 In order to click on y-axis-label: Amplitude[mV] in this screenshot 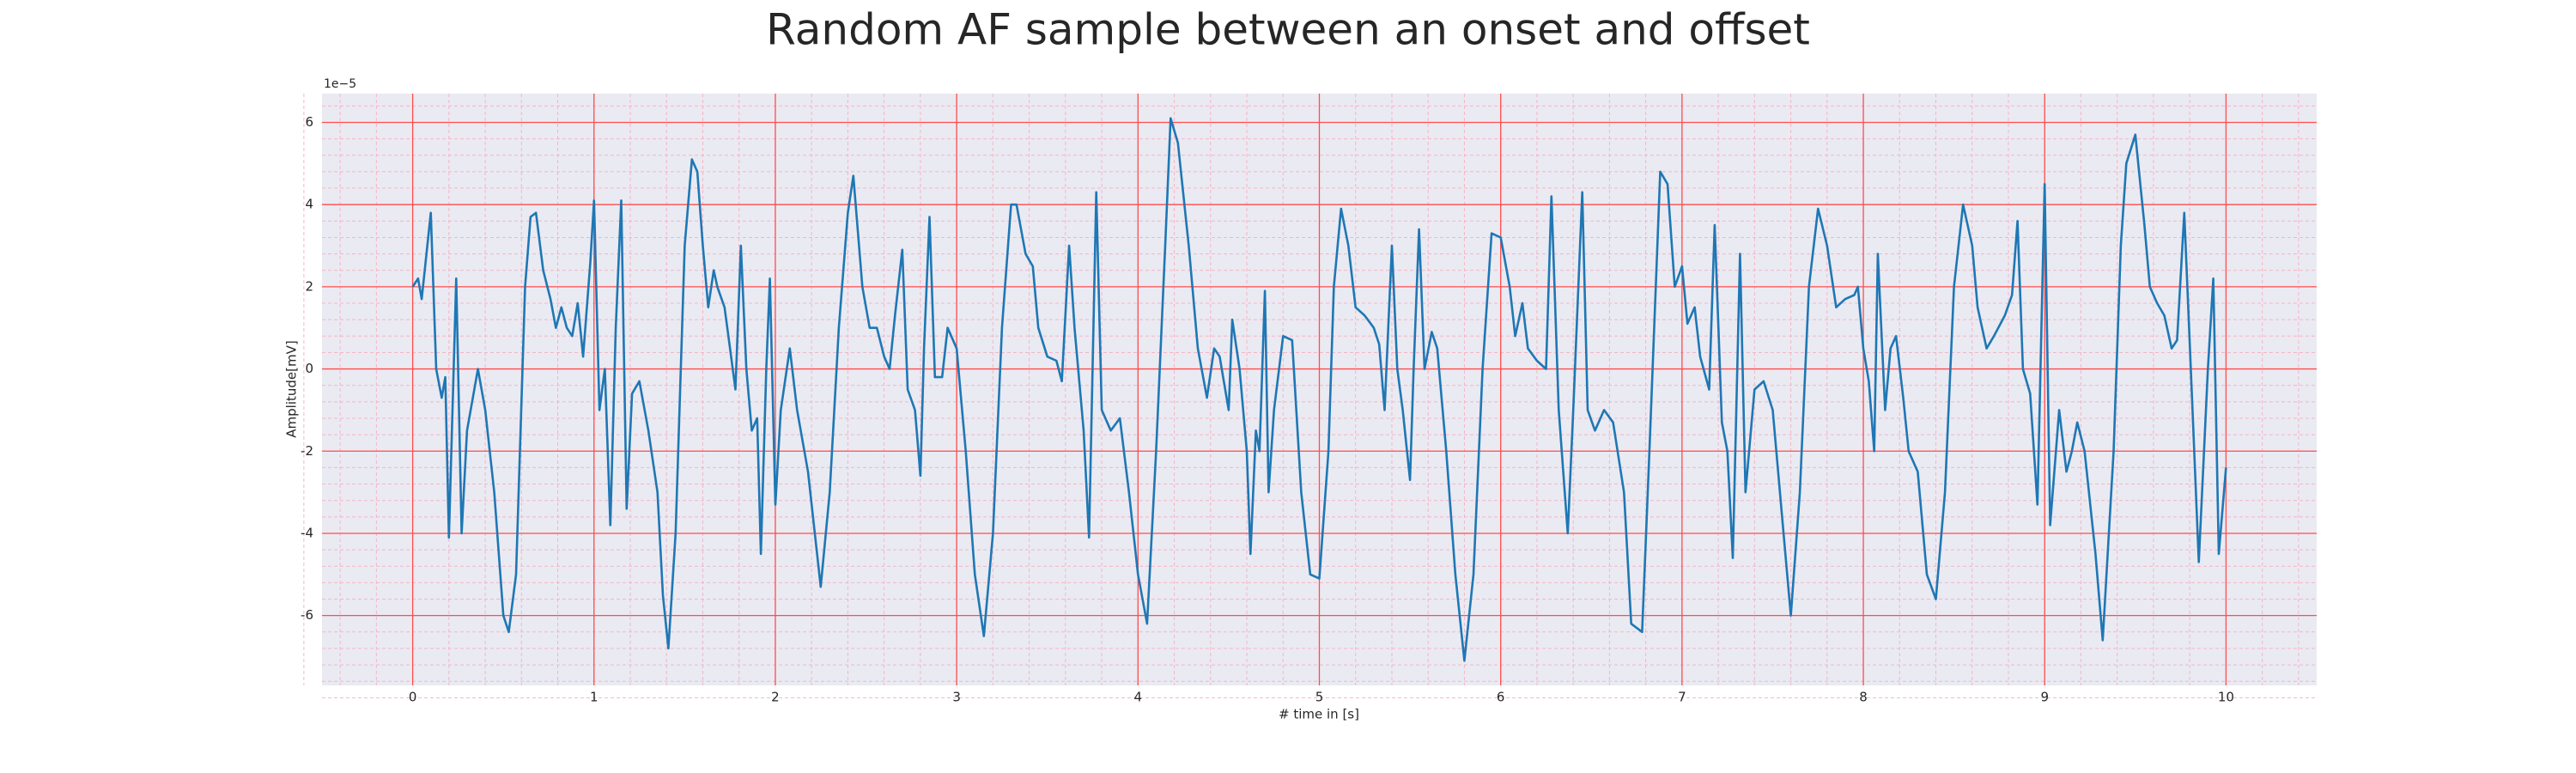, I will do `click(292, 388)`.